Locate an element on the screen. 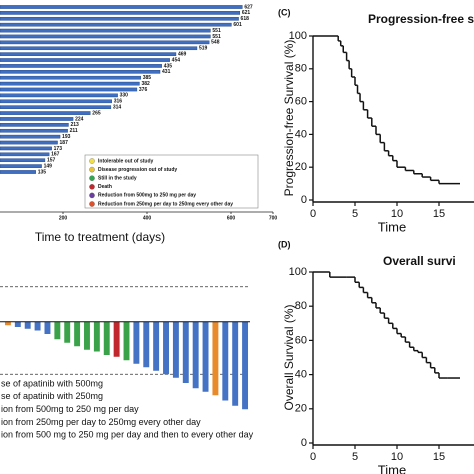 The height and width of the screenshot is (474, 474). legend-label: ion from 500mg to 250 mg per day is located at coordinates (70, 409).